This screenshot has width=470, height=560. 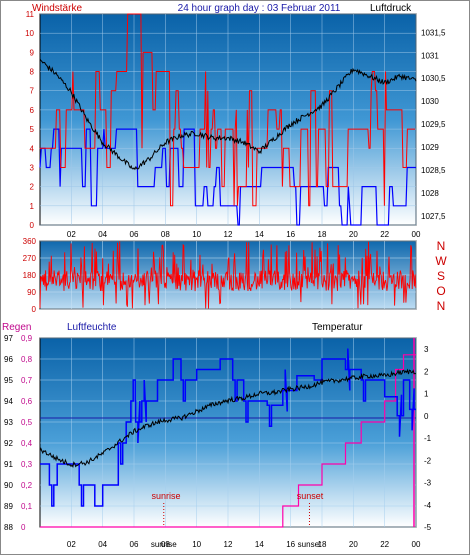 What do you see at coordinates (27, 422) in the screenshot?
I see `rain-tick-label: 0,5` at bounding box center [27, 422].